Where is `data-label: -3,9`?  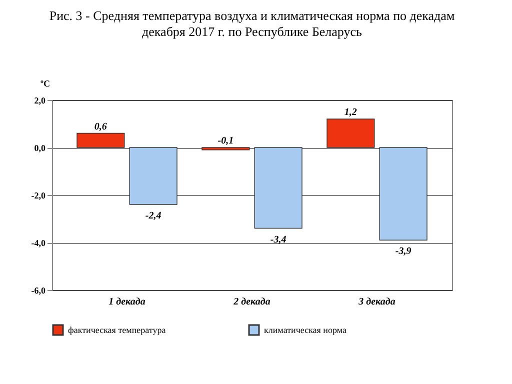 data-label: -3,9 is located at coordinates (403, 252).